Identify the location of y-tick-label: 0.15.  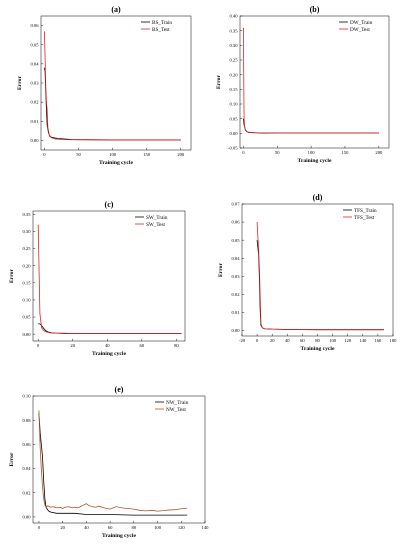
(26, 282).